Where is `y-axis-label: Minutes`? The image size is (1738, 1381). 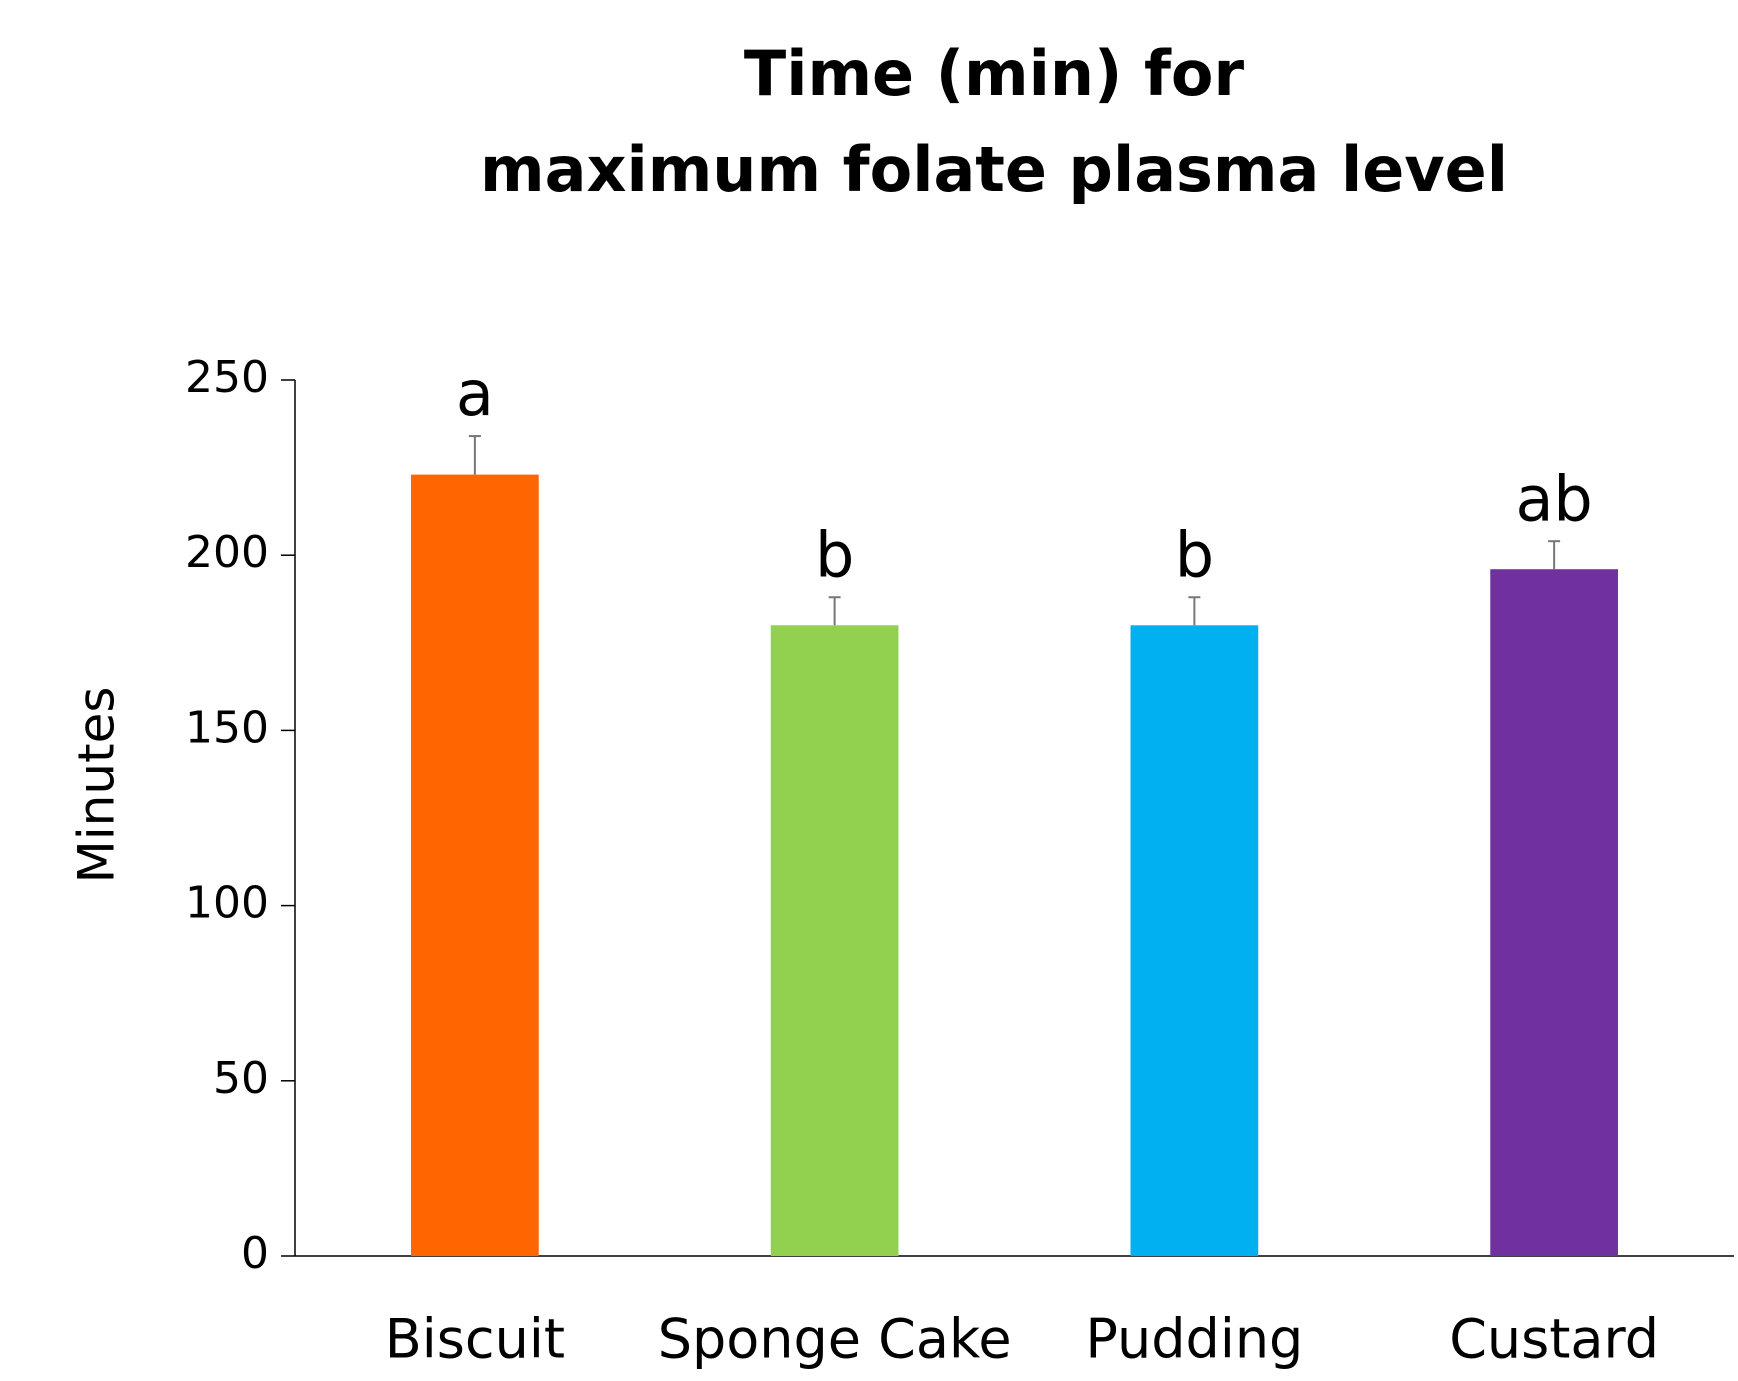
y-axis-label: Minutes is located at coordinates (97, 785).